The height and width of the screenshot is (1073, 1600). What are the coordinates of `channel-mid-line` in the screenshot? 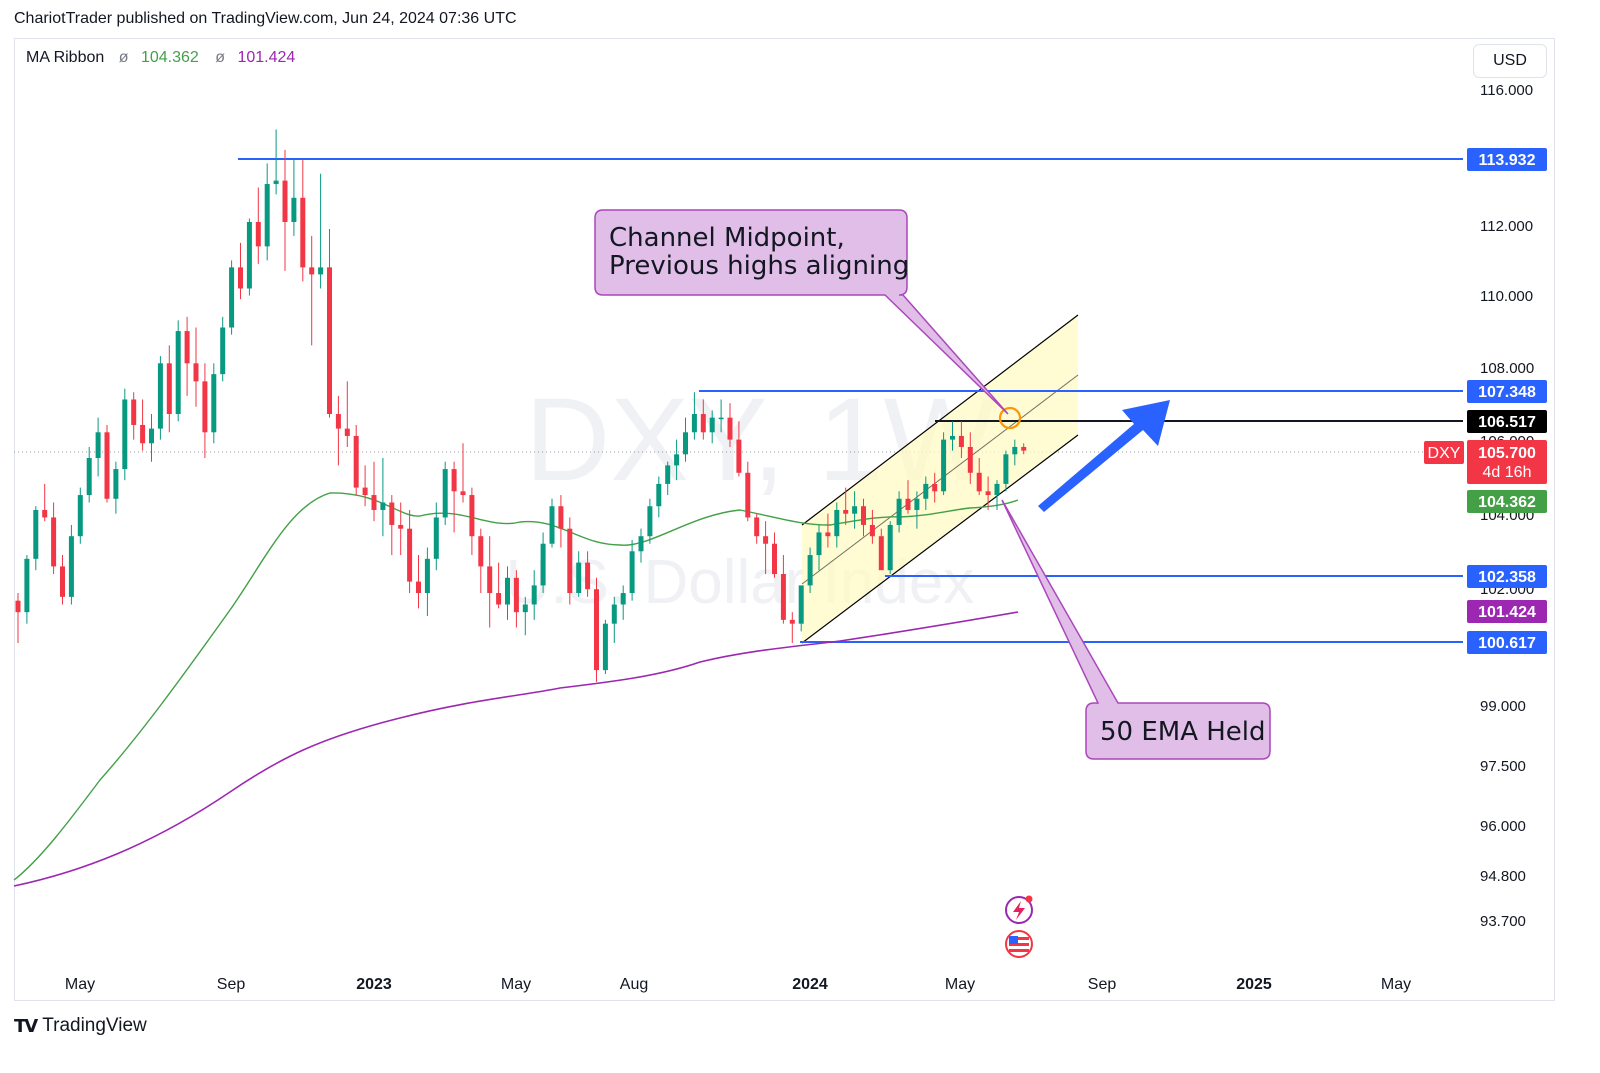 It's located at (940, 479).